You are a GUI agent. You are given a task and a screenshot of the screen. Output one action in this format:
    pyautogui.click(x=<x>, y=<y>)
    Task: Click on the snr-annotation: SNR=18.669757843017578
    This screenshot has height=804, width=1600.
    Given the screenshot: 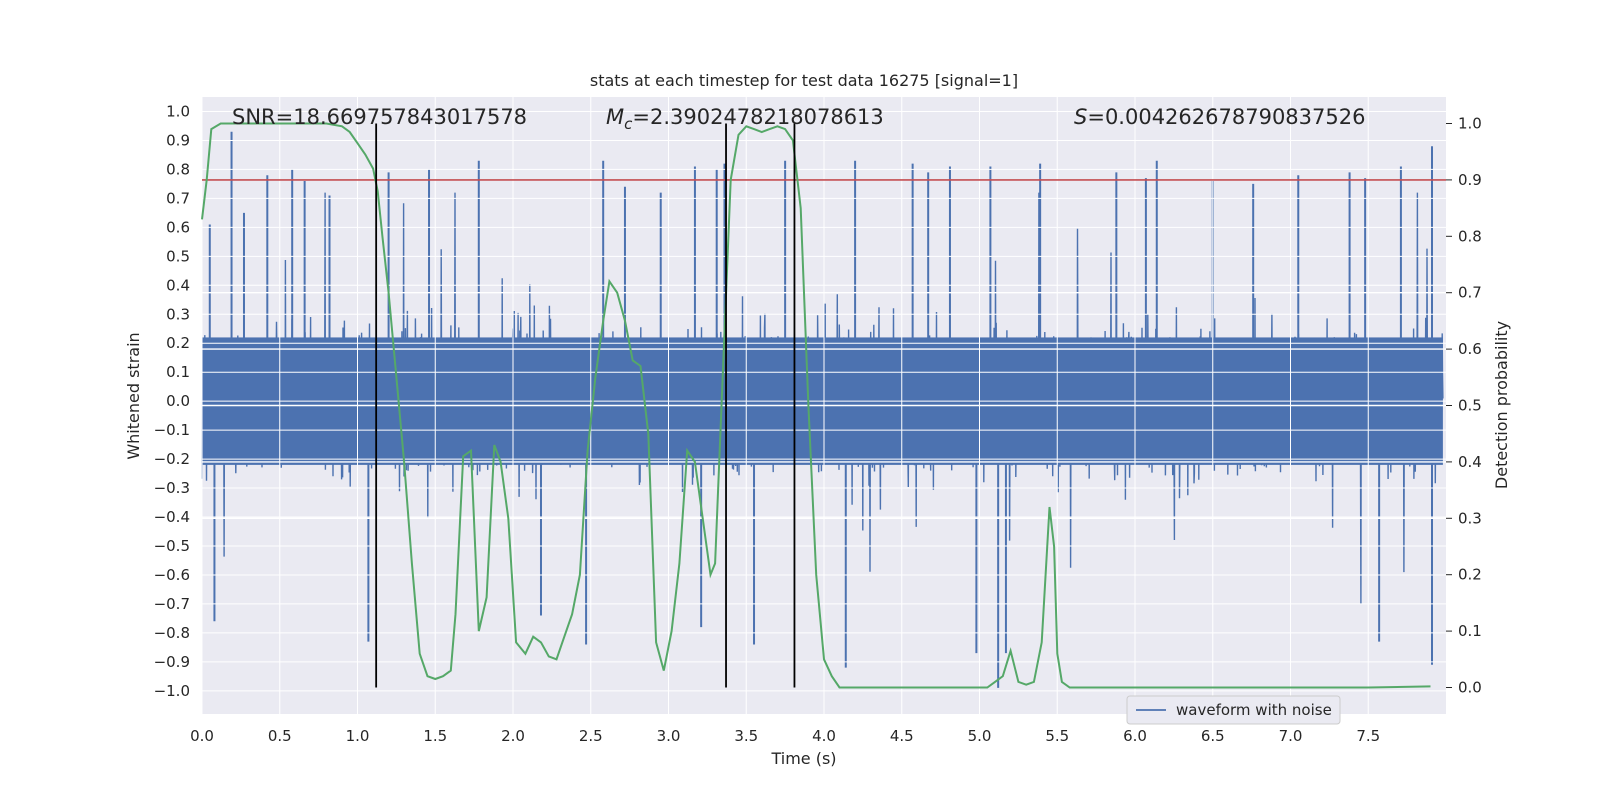 What is the action you would take?
    pyautogui.click(x=379, y=117)
    